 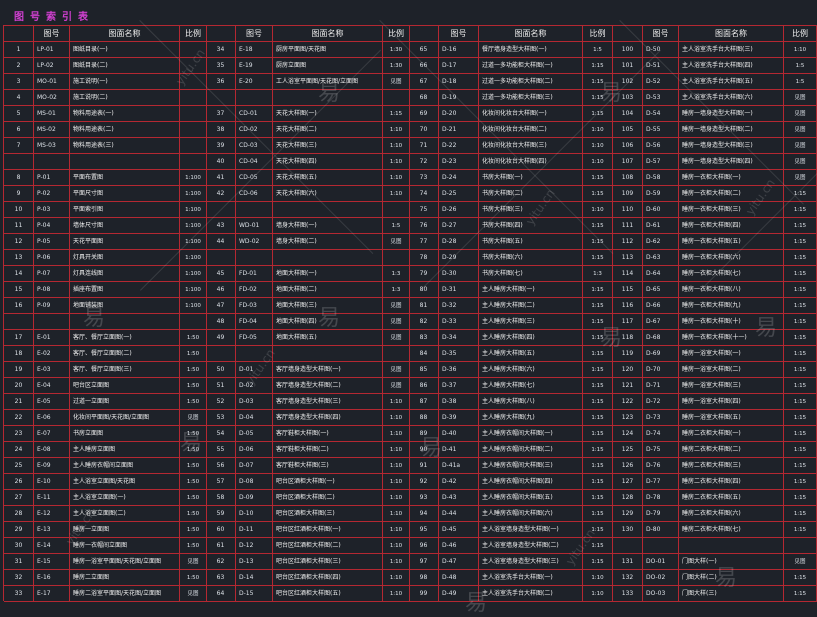 I want to click on seq-cell: 90, so click(x=424, y=450).